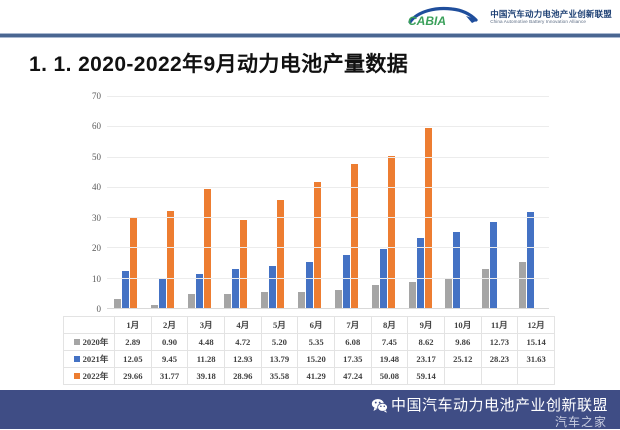  What do you see at coordinates (279, 359) in the screenshot?
I see `table-cell: 13.79` at bounding box center [279, 359].